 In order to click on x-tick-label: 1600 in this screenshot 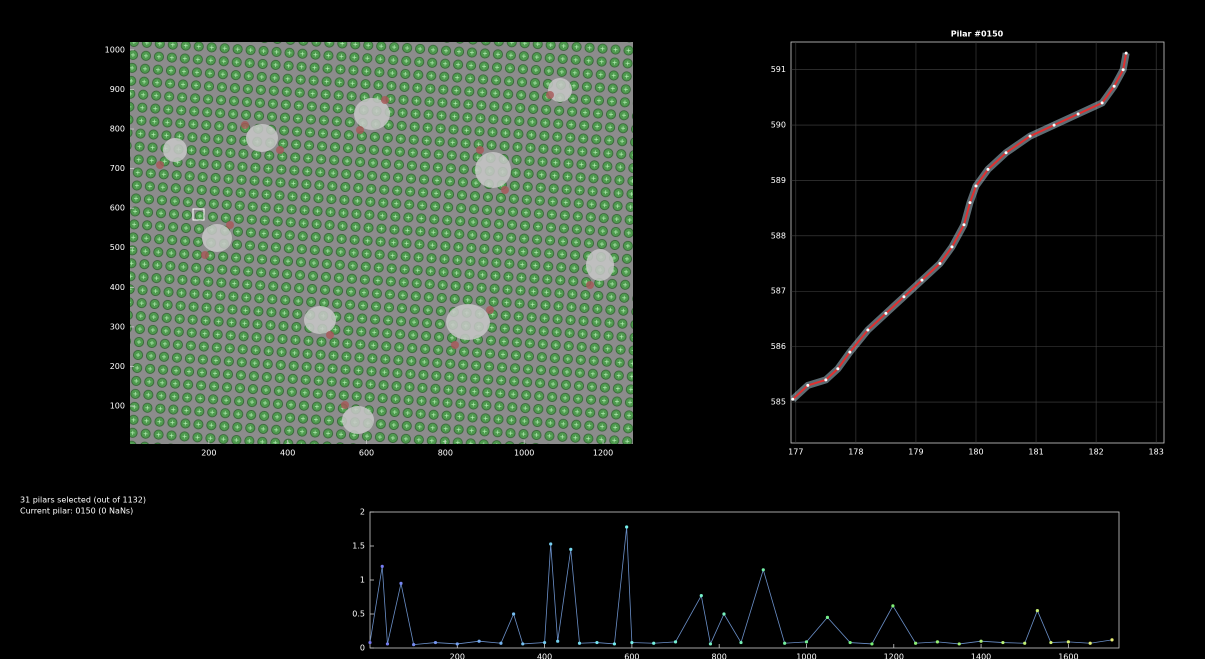, I will do `click(1068, 656)`.